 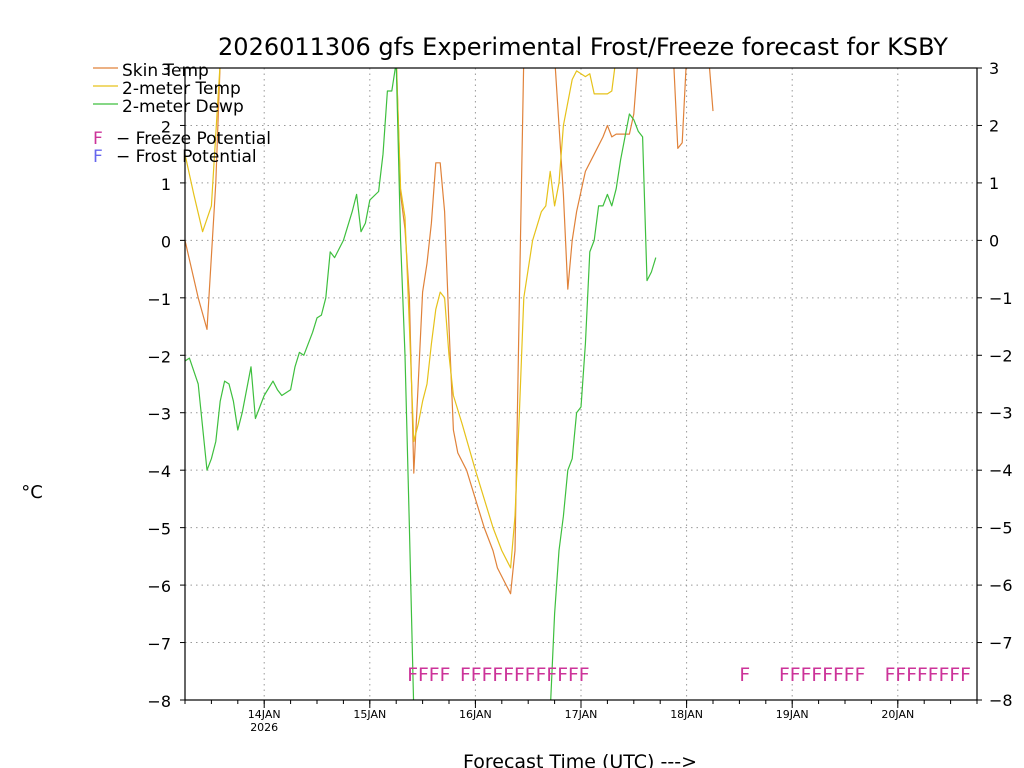 I want to click on y-tick-label-left: −7, so click(x=159, y=644).